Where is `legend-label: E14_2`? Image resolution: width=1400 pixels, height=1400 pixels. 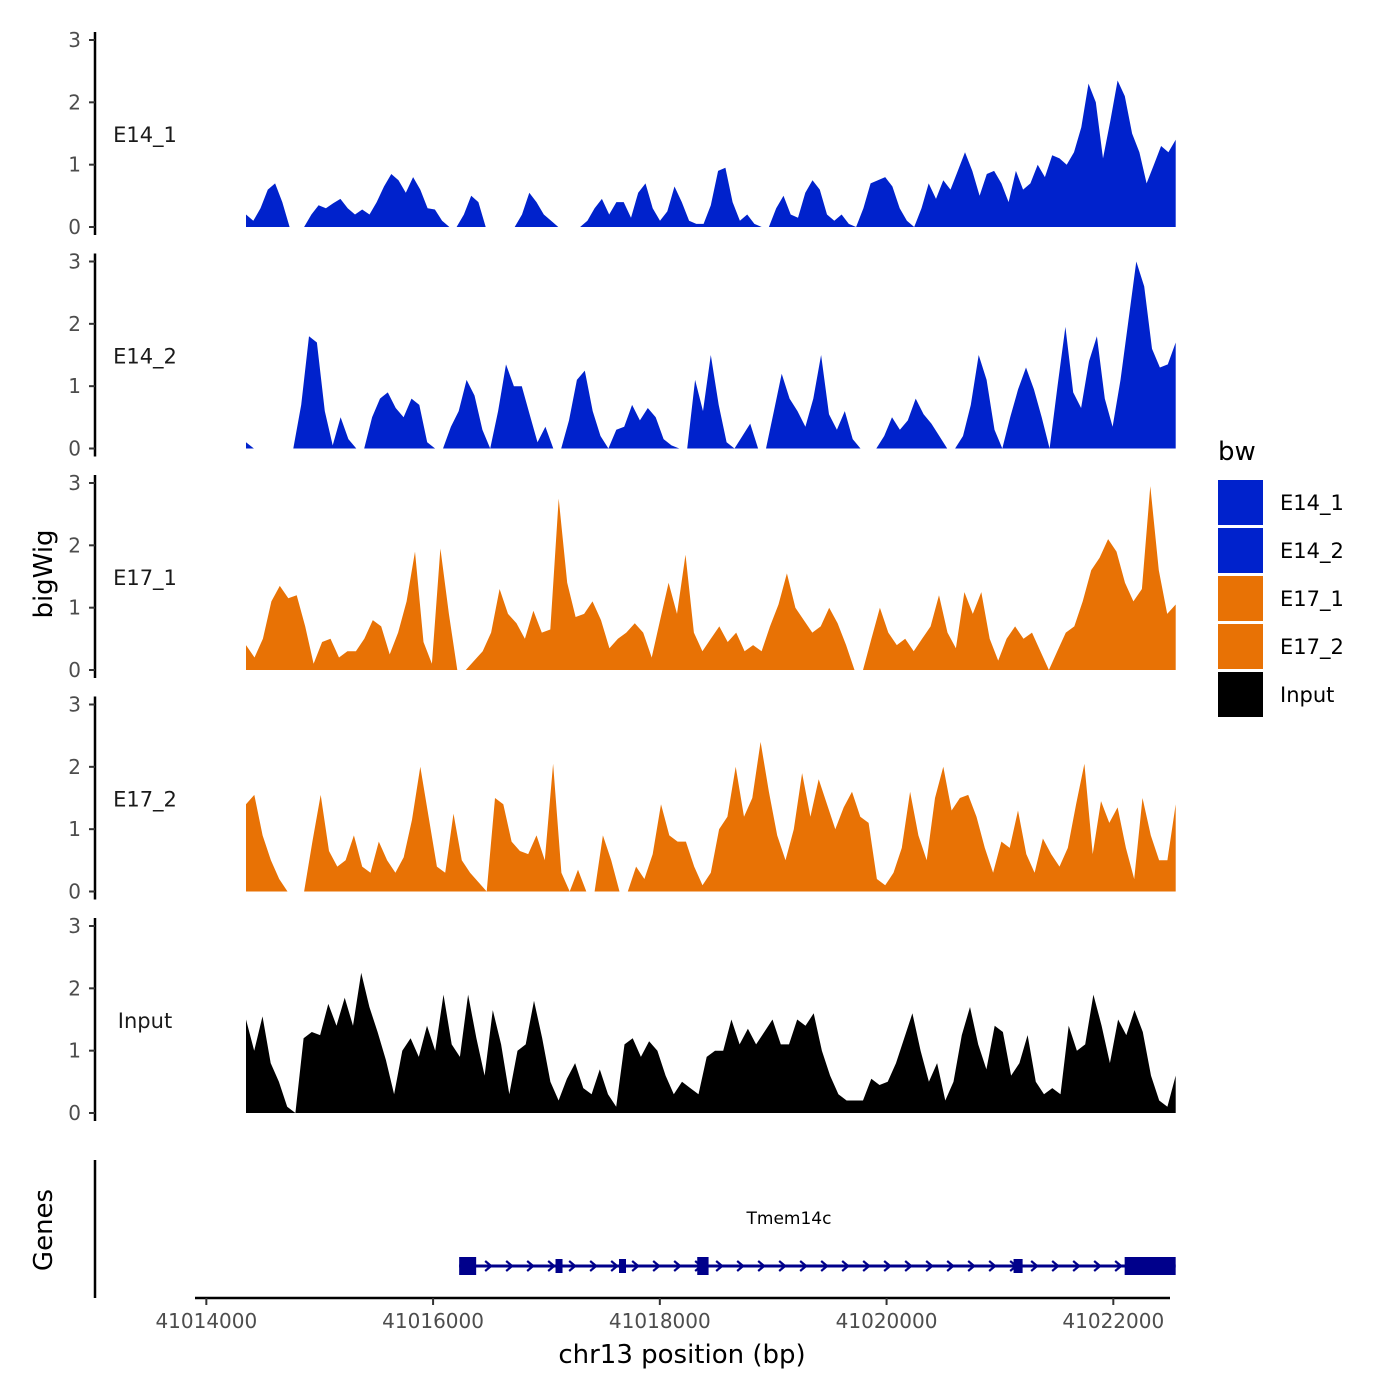 legend-label: E14_2 is located at coordinates (1312, 551).